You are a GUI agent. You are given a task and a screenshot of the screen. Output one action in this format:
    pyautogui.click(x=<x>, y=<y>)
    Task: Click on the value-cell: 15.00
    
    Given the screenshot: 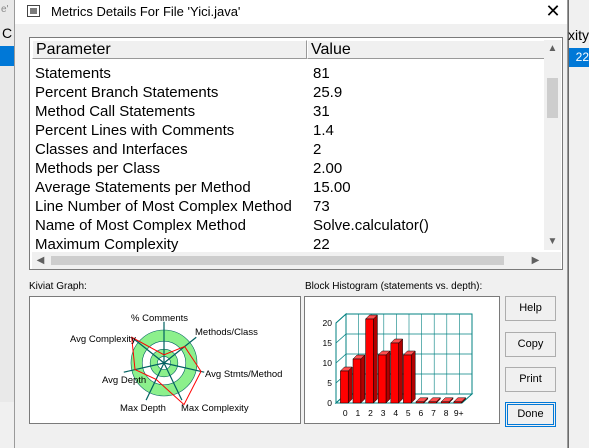 What is the action you would take?
    pyautogui.click(x=332, y=187)
    